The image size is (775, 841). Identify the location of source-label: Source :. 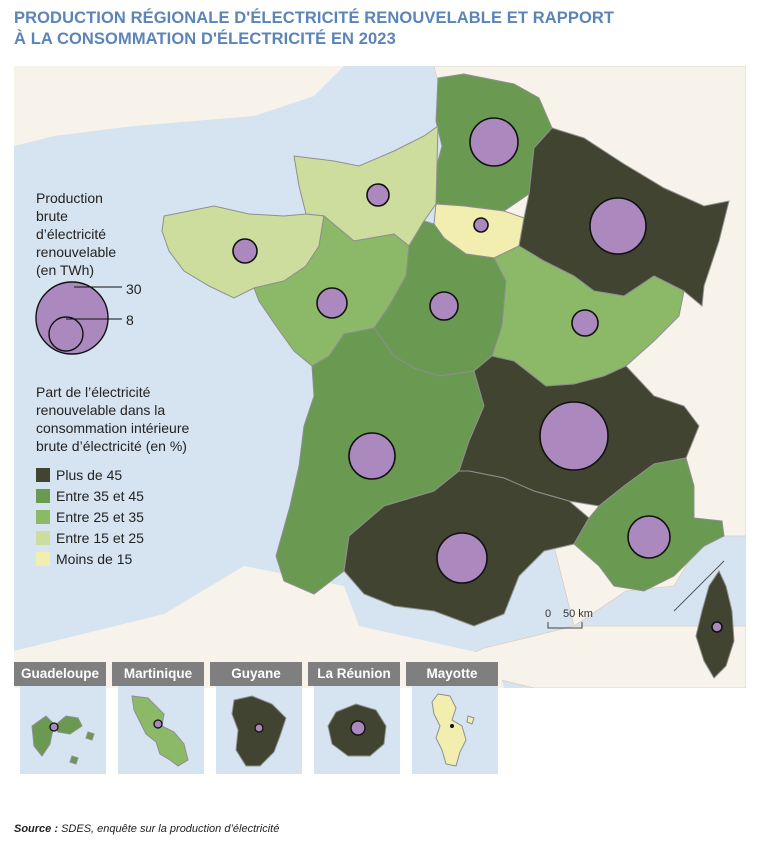
(36, 829).